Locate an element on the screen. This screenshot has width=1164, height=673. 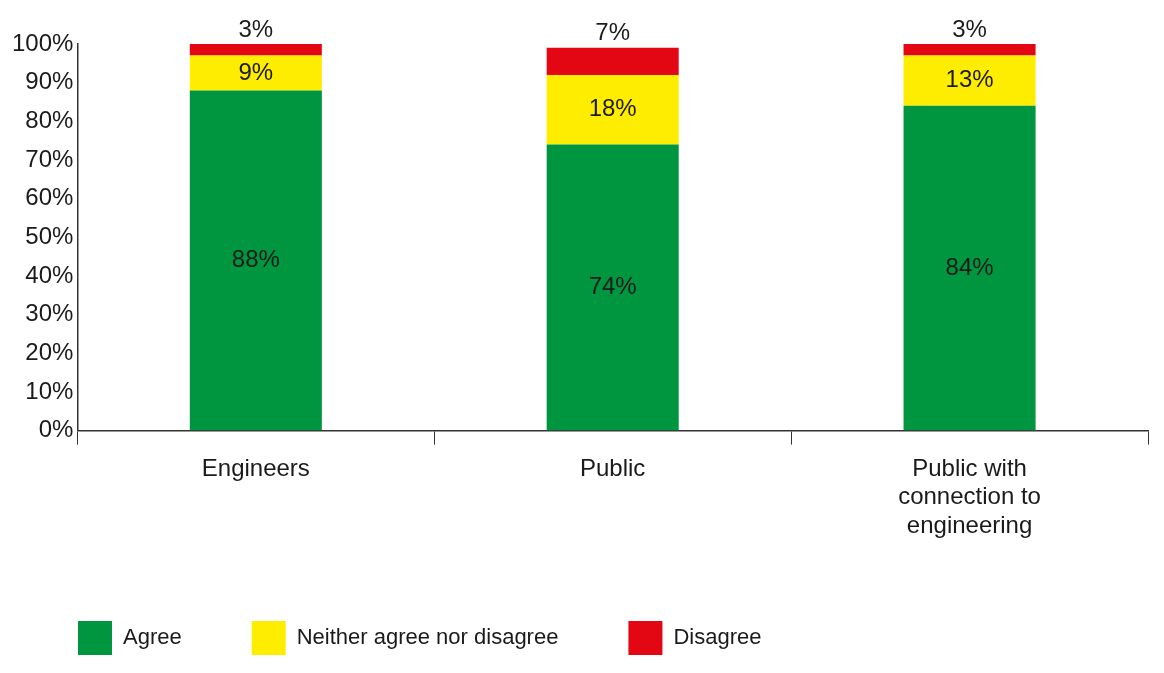
y-tick-label: 40% is located at coordinates (49, 274).